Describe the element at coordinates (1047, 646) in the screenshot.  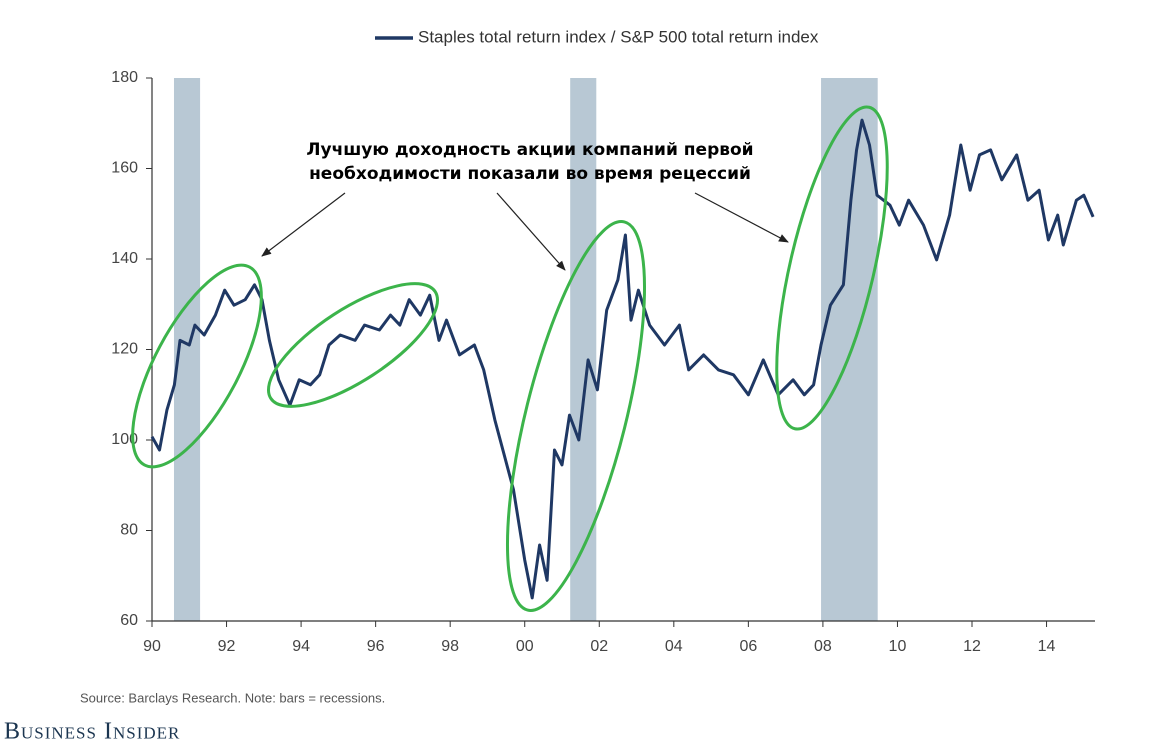
I see `x-tick-label: 14` at that location.